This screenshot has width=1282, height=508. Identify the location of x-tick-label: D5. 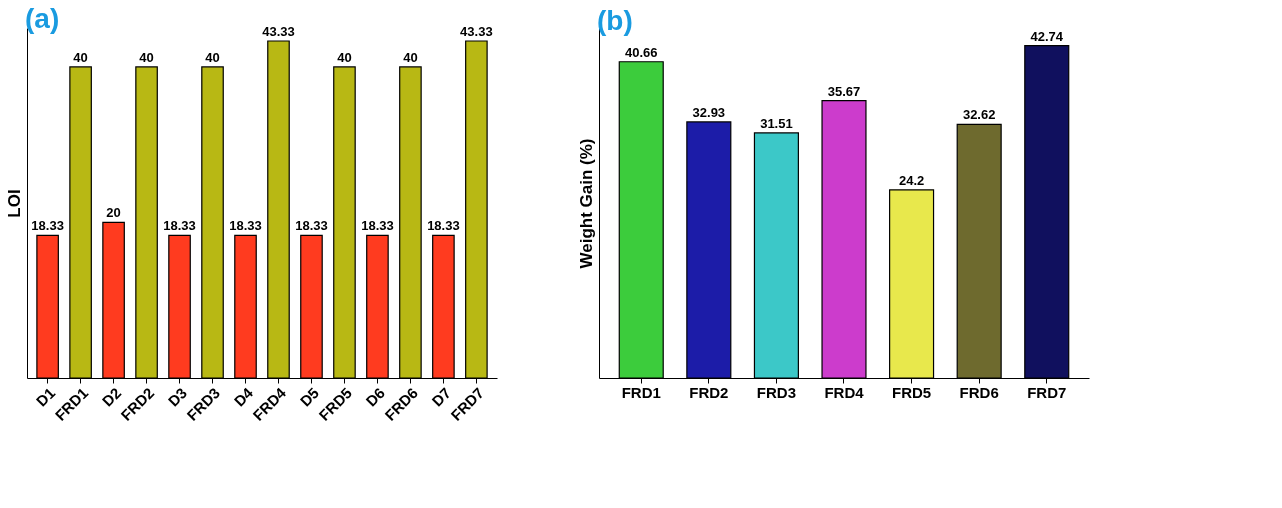
(309, 397).